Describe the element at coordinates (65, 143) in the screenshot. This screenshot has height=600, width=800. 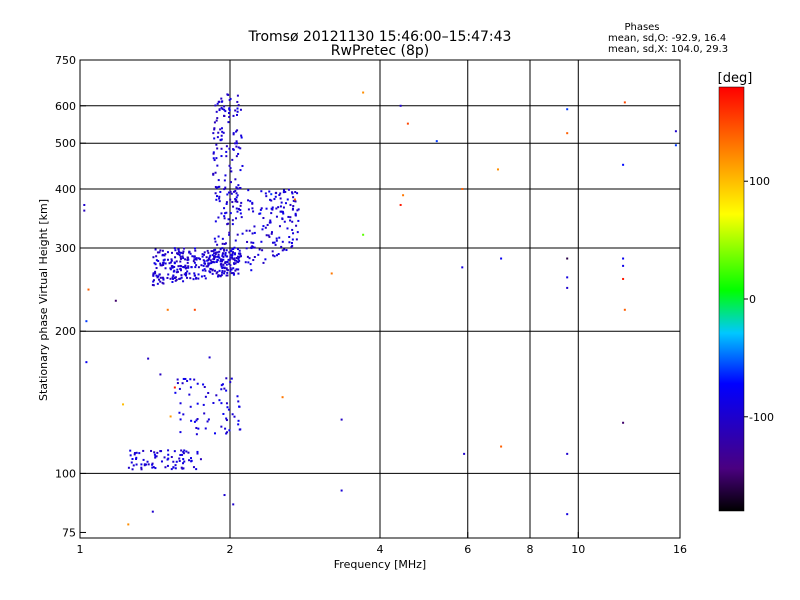
I see `y-tick-label: 500` at that location.